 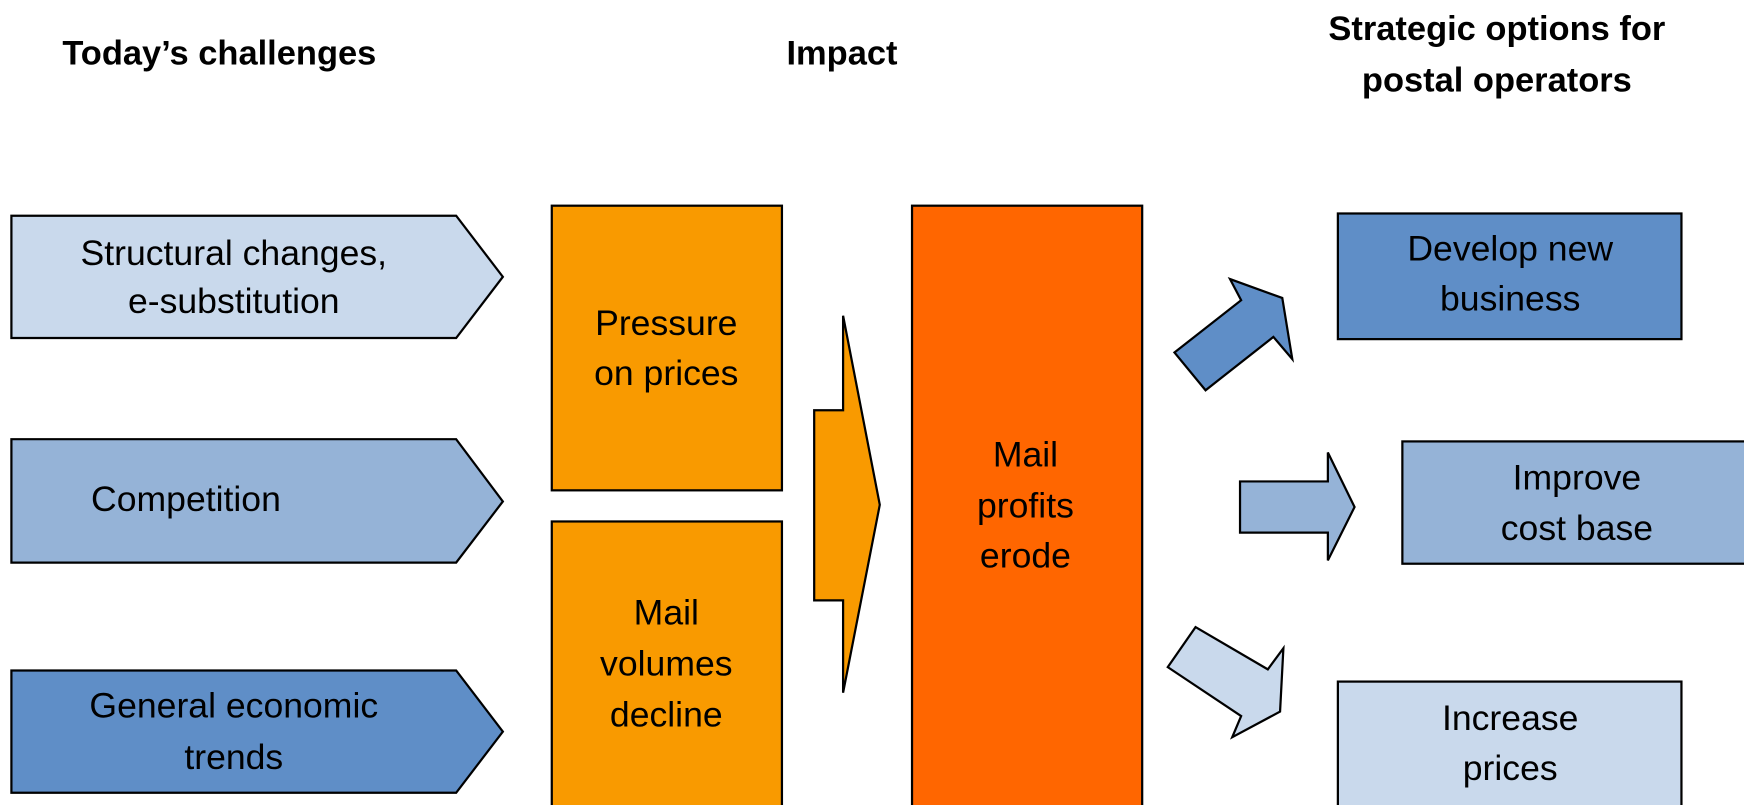 I want to click on result-box, so click(x=1027, y=504).